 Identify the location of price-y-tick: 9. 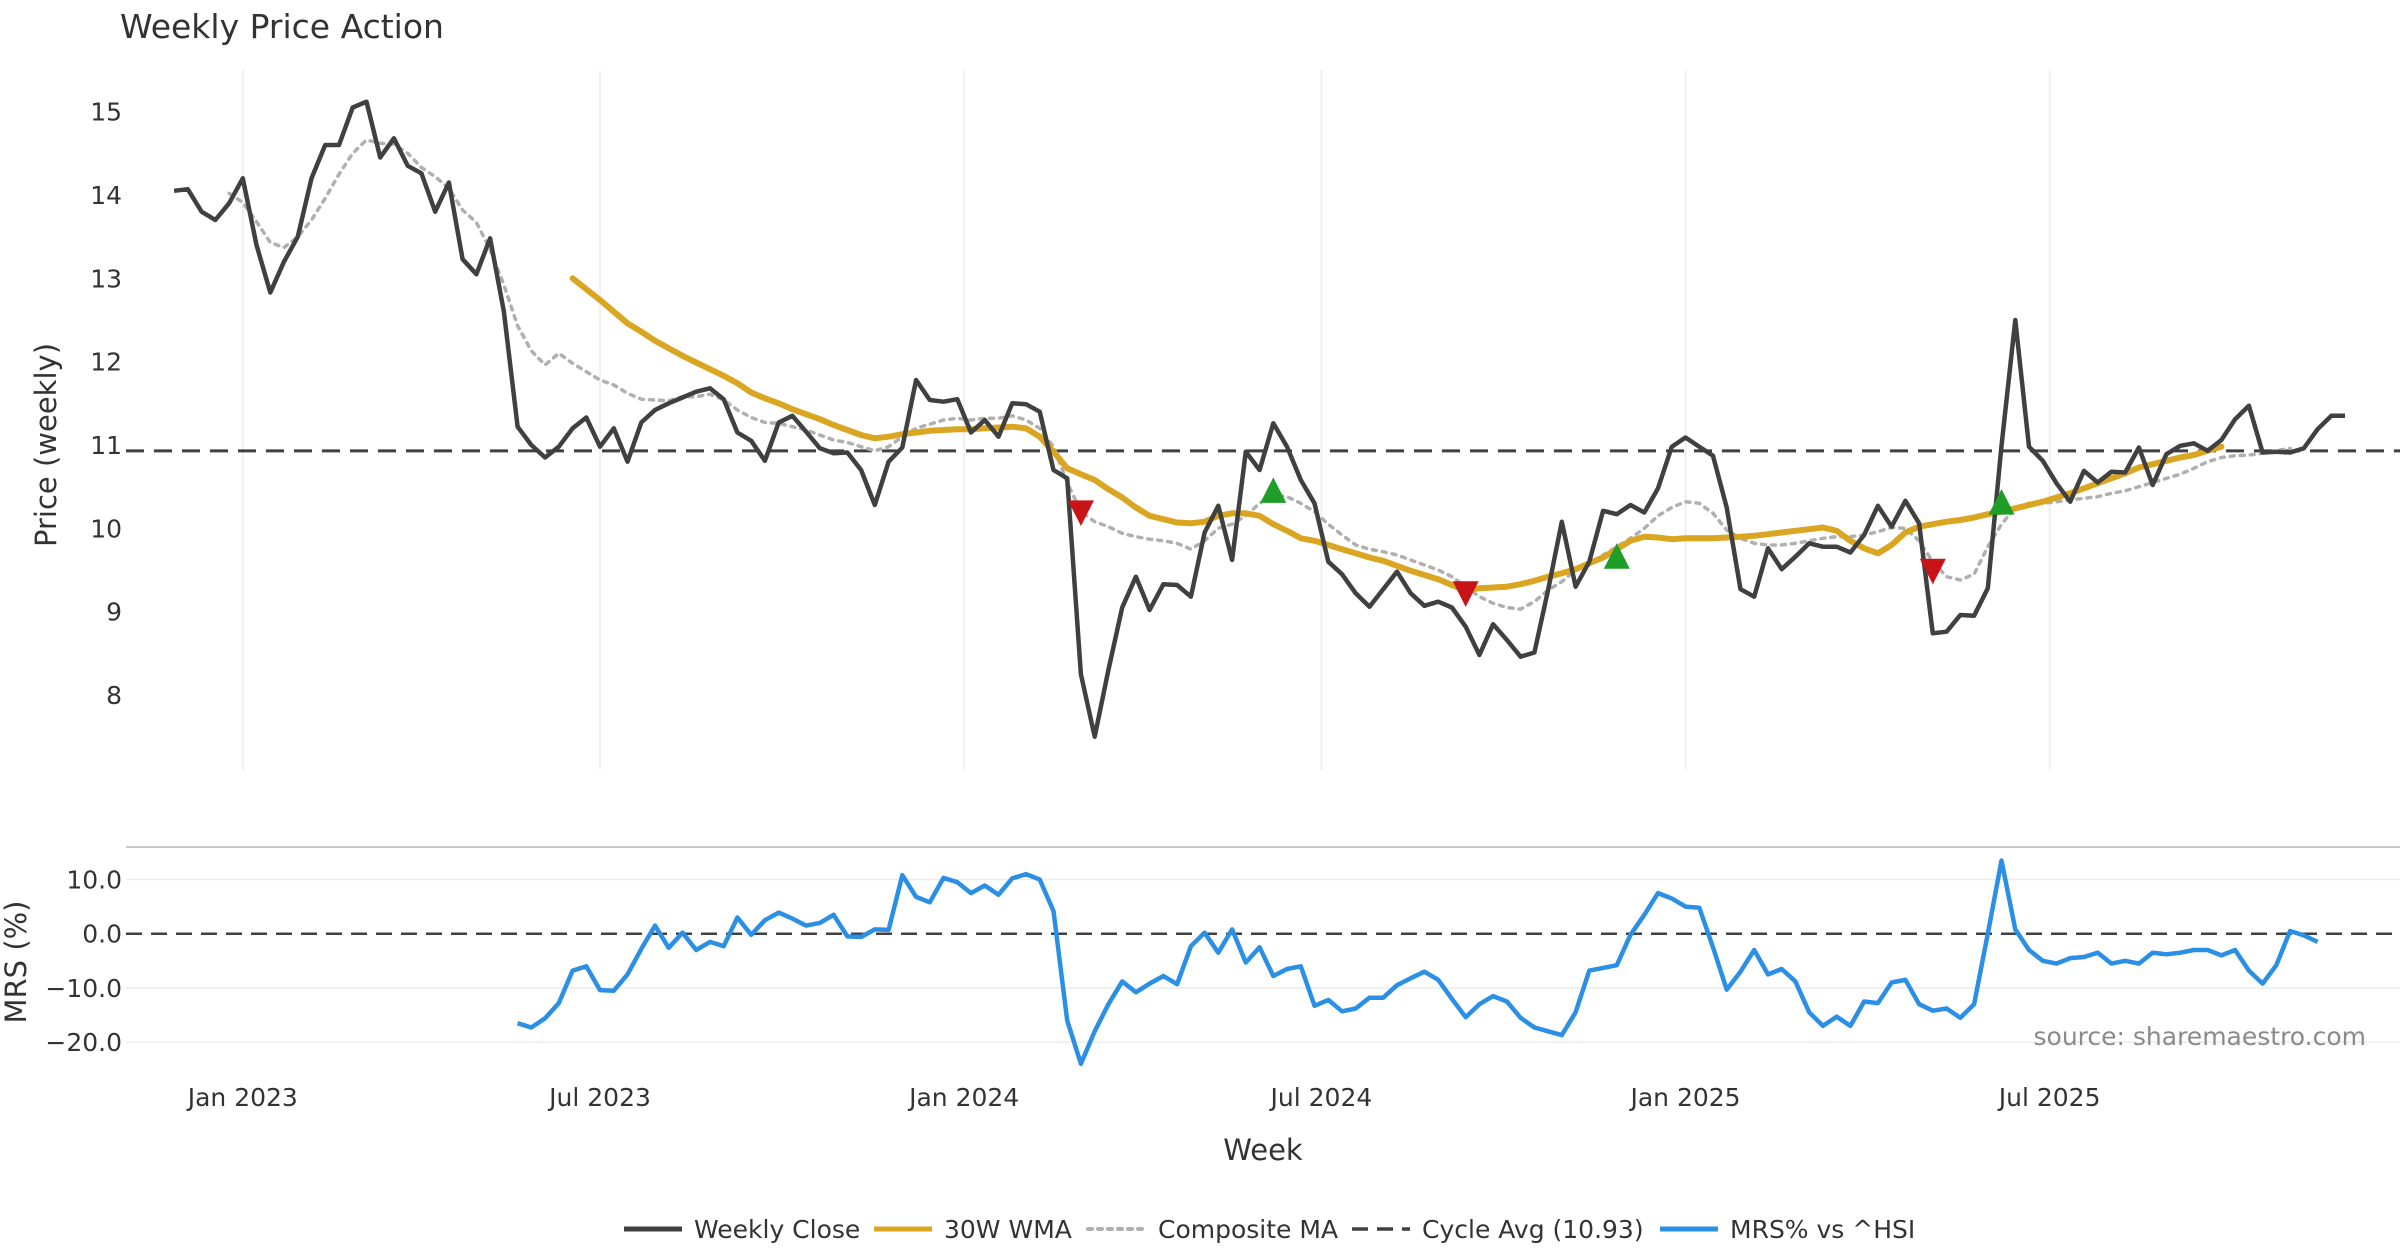
(114, 612).